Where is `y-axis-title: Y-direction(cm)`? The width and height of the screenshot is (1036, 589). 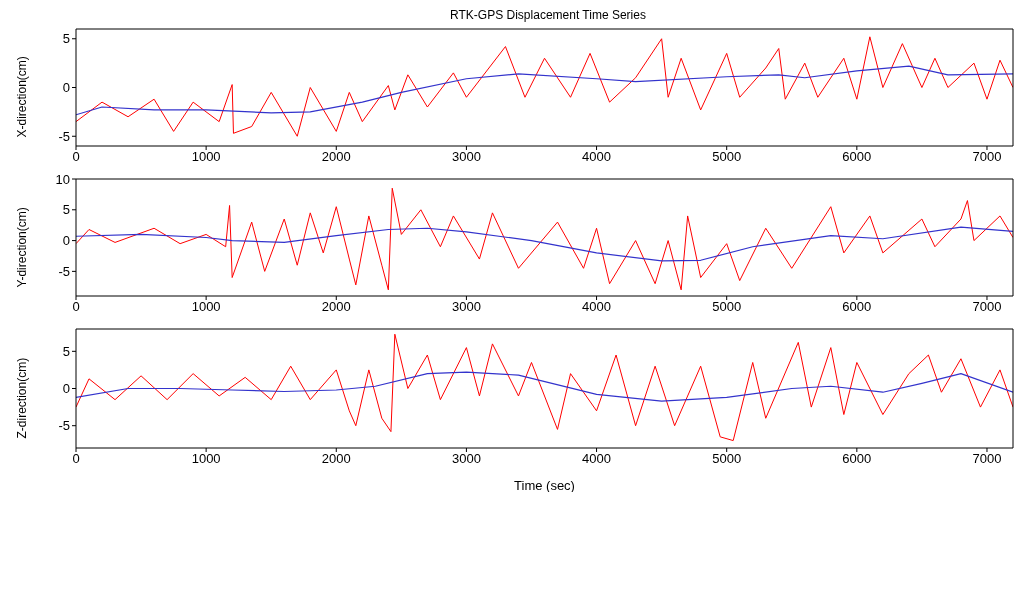 y-axis-title: Y-direction(cm) is located at coordinates (22, 247).